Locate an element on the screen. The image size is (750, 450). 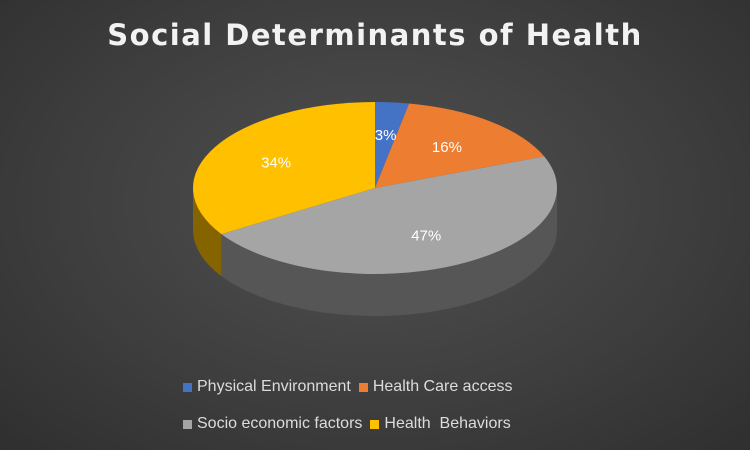
pie-side-socio-economic-factors is located at coordinates (389, 252).